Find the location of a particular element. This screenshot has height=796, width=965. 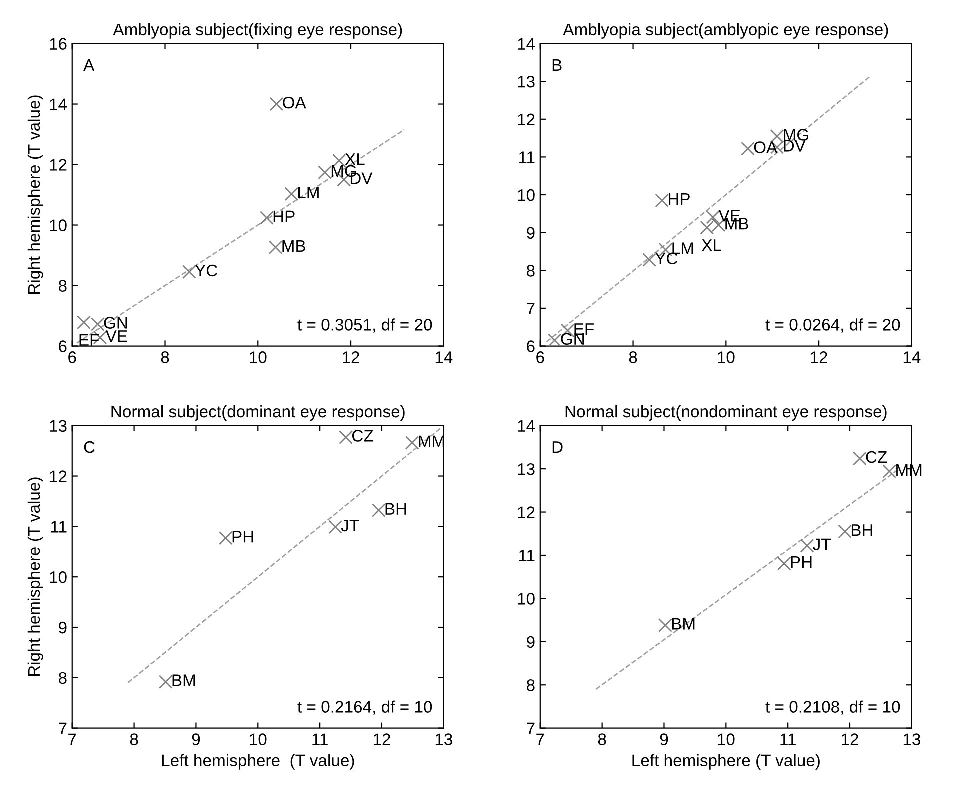

annotation: t = 0.2108, df = 10 is located at coordinates (833, 707).